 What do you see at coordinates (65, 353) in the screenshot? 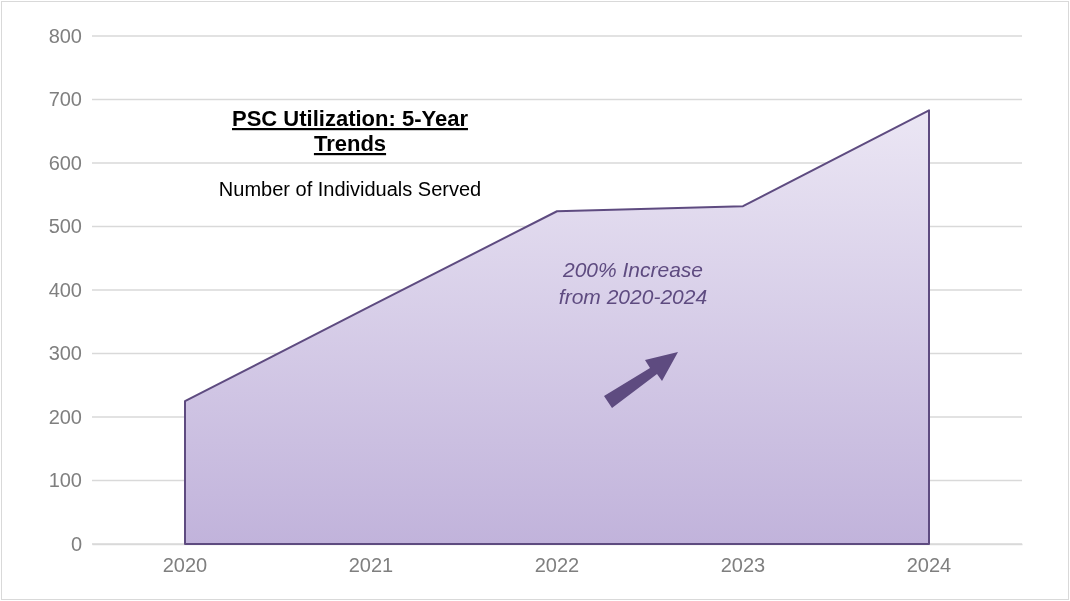
I see `y-tick-label: 300` at bounding box center [65, 353].